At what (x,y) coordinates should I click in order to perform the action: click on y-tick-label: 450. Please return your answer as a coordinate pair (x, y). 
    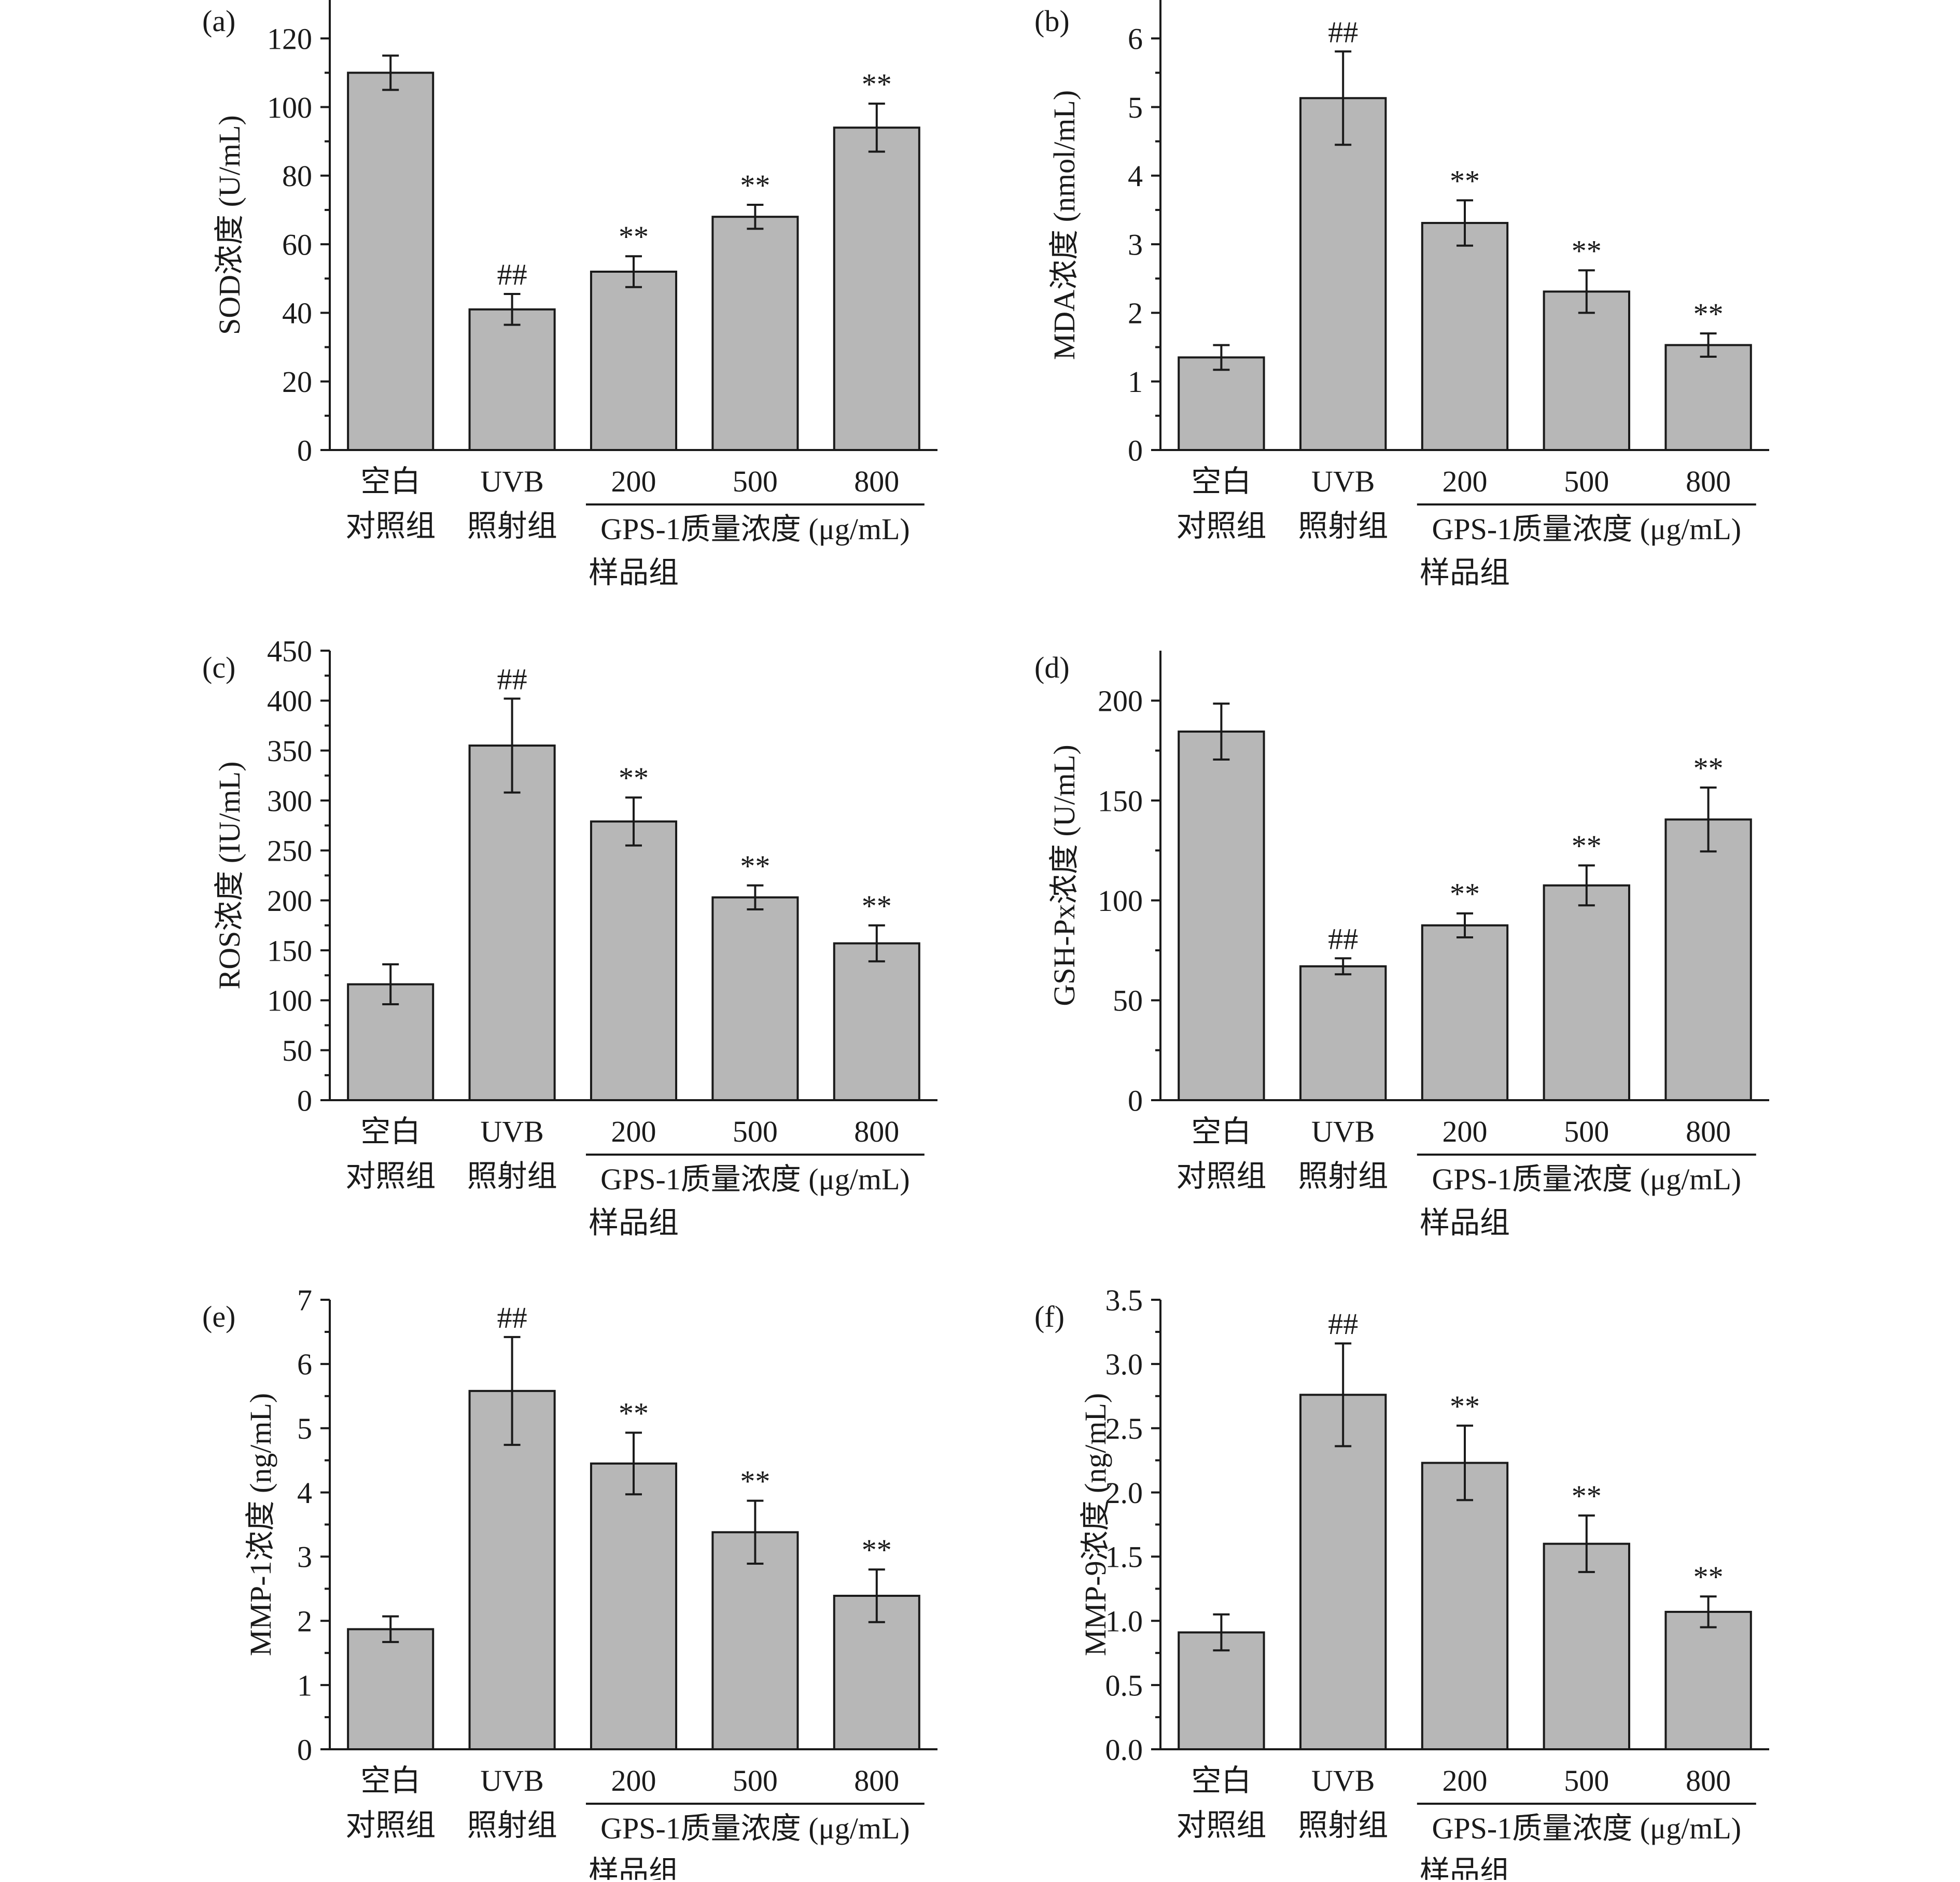
    Looking at the image, I should click on (289, 651).